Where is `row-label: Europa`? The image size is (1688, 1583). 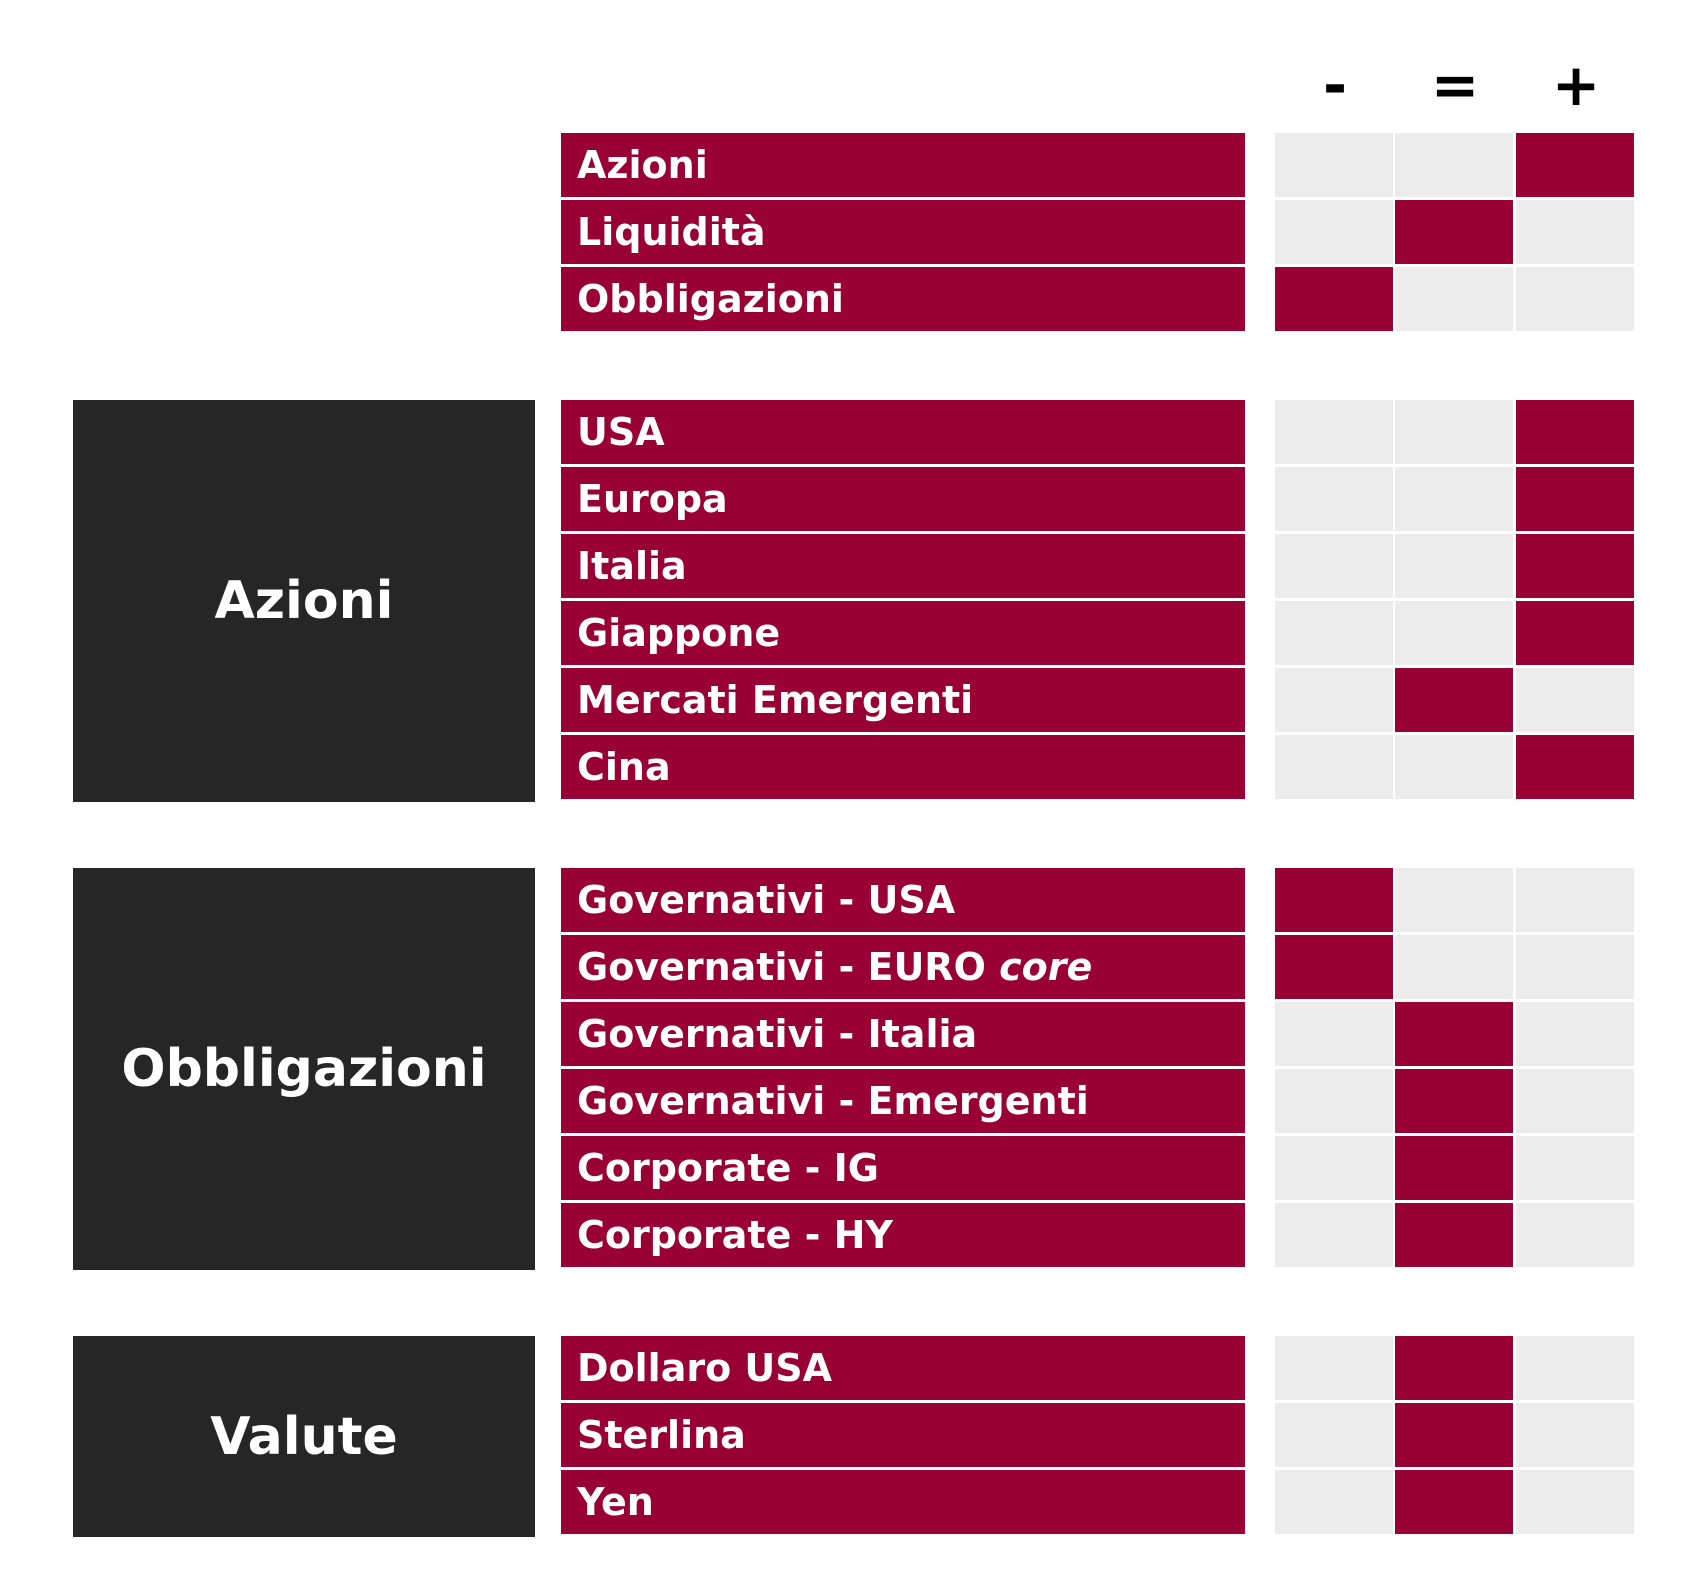
row-label: Europa is located at coordinates (903, 499).